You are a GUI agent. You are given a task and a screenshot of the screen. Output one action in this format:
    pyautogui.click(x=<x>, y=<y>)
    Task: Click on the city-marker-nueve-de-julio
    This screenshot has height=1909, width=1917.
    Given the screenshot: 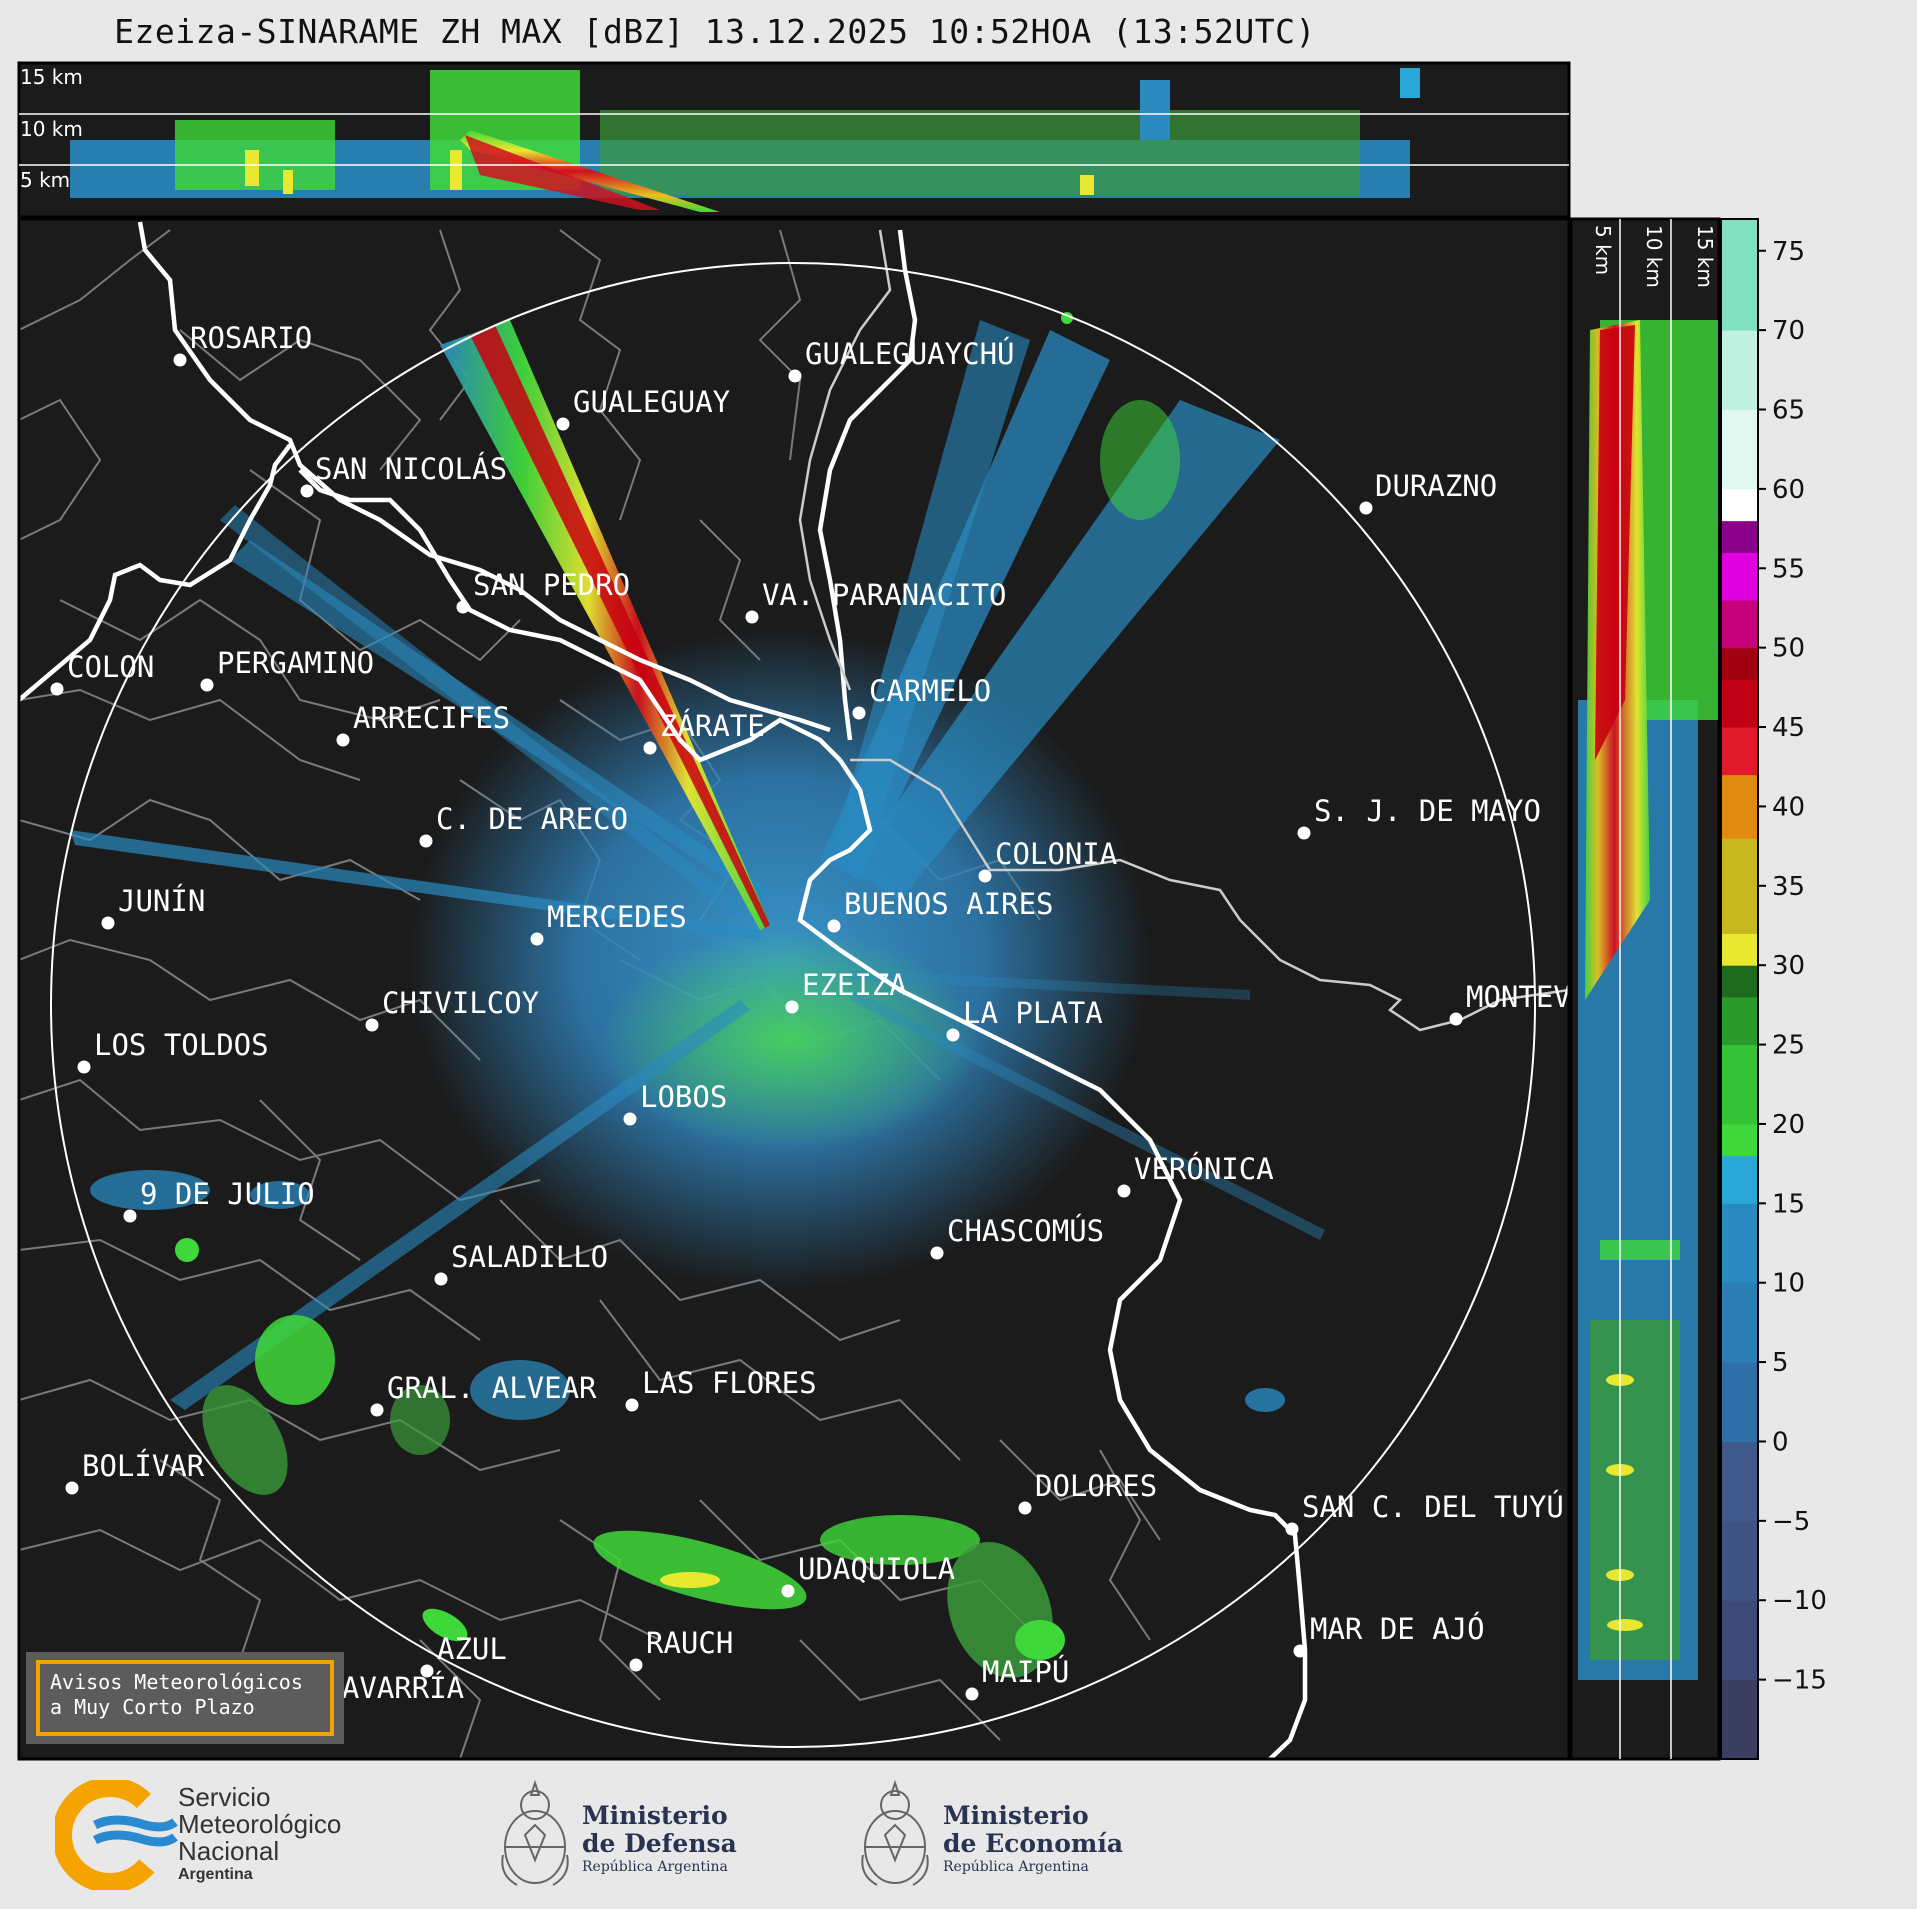 What is the action you would take?
    pyautogui.click(x=130, y=1216)
    